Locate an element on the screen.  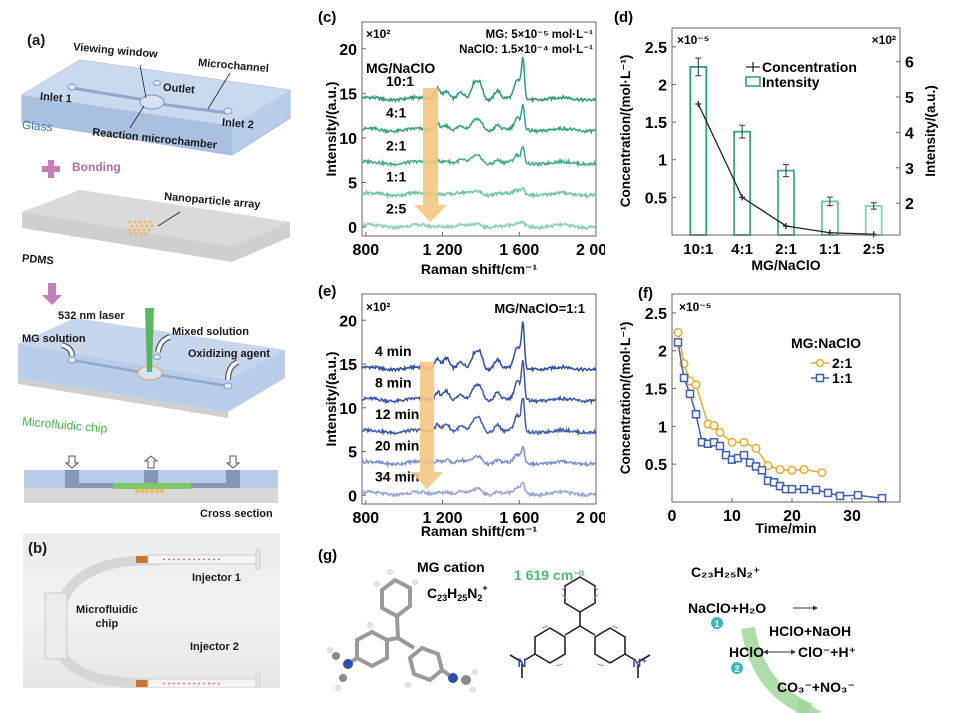
reaction-products: CO₃⁻+NO₃⁻ is located at coordinates (816, 687).